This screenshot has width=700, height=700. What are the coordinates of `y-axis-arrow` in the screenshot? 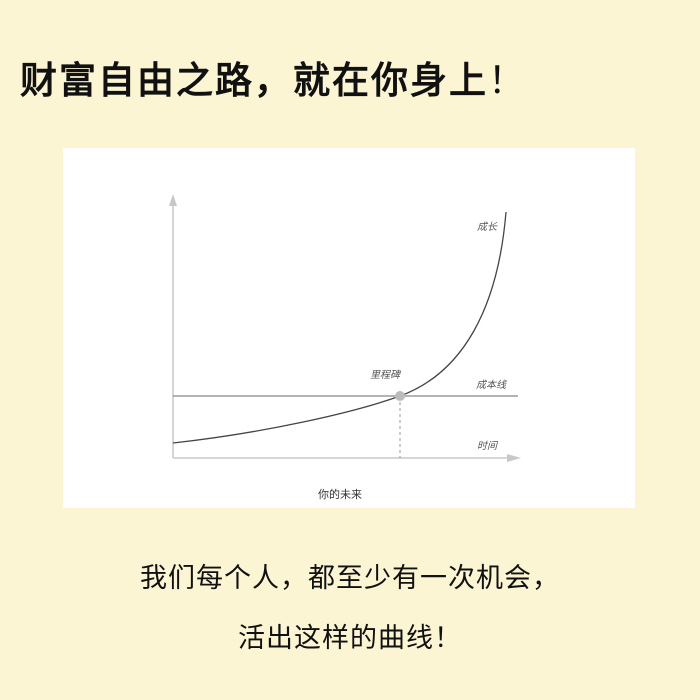 It's located at (173, 200).